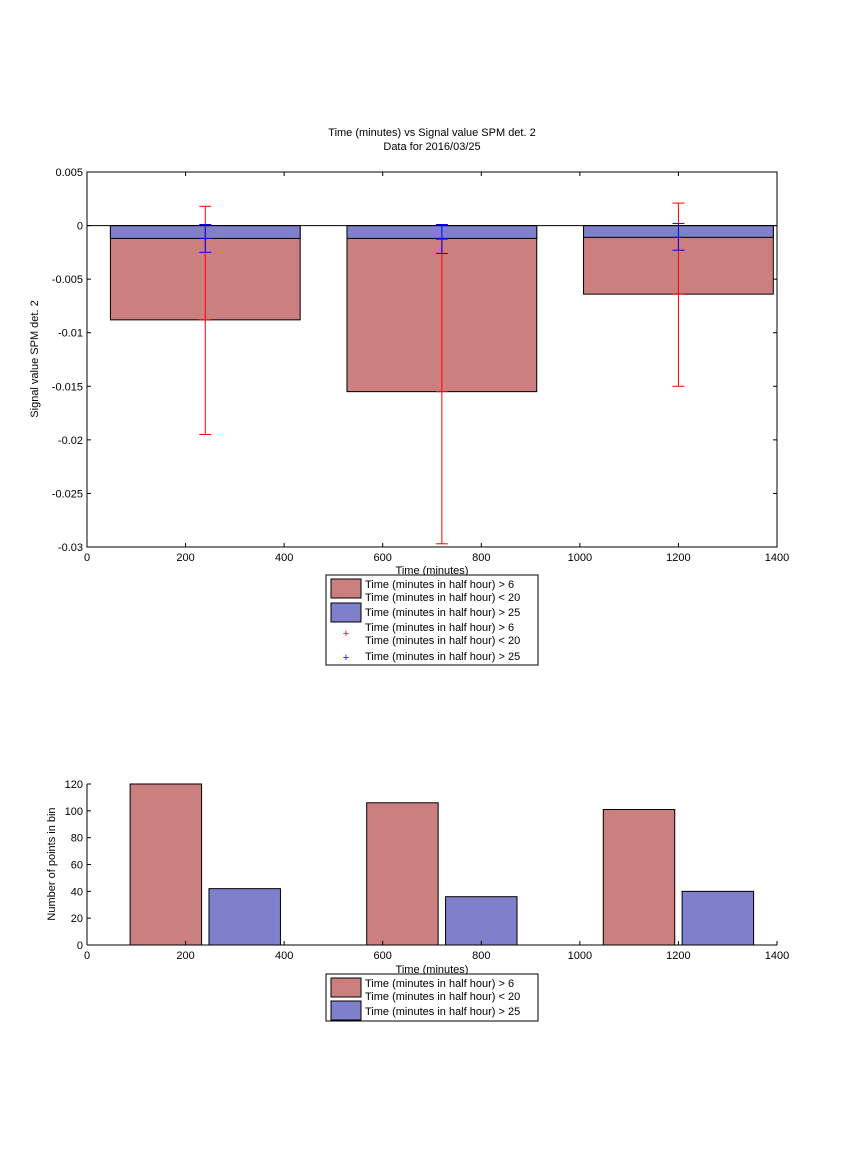  I want to click on top-chart-subtitle: Data for 2016/03/25, so click(431, 147).